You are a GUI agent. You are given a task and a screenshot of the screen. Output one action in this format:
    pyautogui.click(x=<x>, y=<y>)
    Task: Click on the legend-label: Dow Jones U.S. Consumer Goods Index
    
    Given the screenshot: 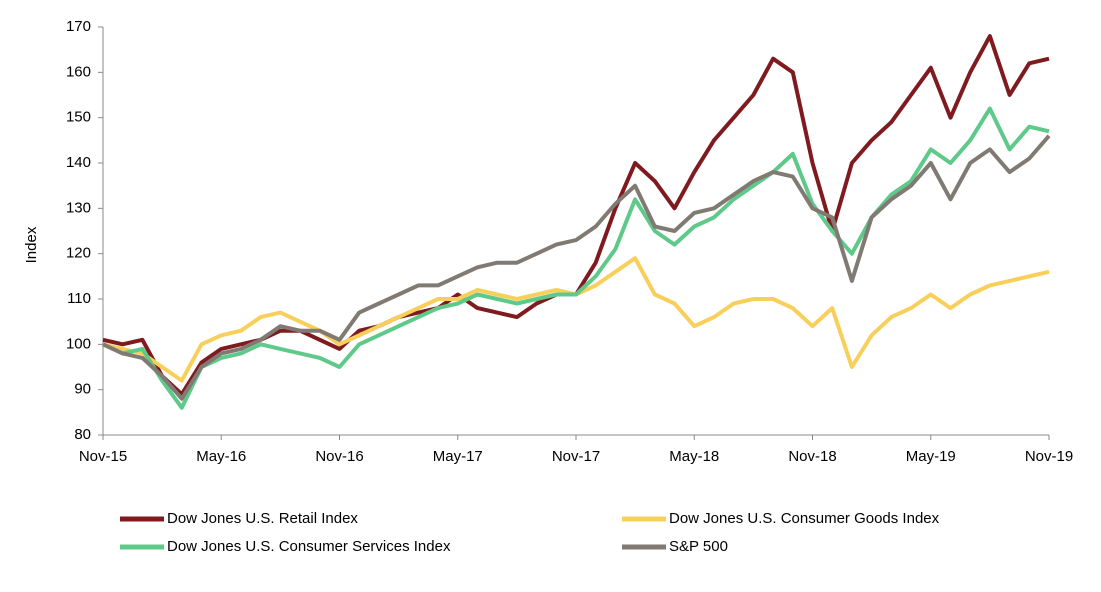 What is the action you would take?
    pyautogui.click(x=804, y=518)
    